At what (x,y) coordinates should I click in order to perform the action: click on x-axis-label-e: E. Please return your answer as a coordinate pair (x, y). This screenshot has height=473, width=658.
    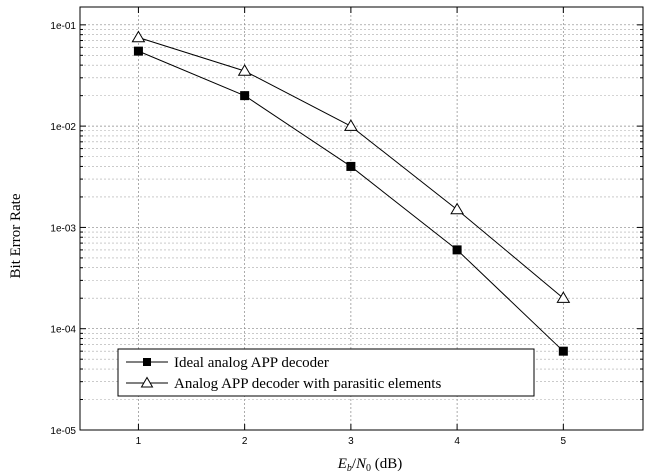
    Looking at the image, I should click on (342, 464).